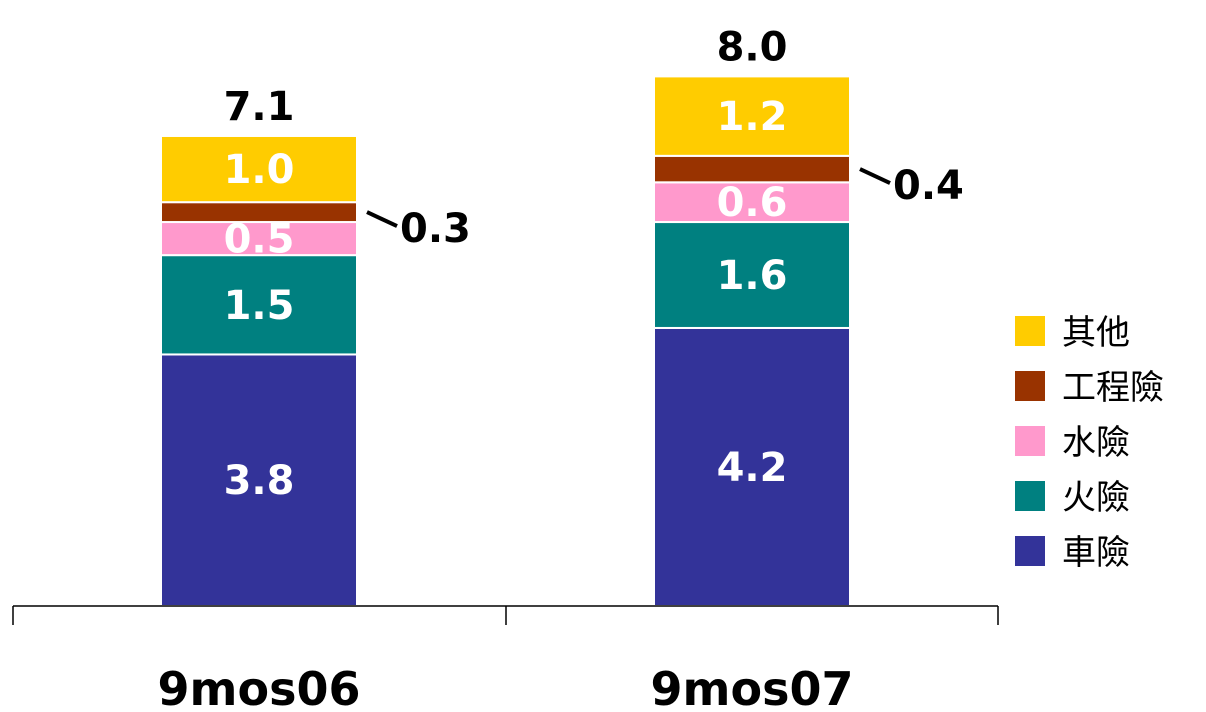  I want to click on category-label-9mos07: 9mos07, so click(752, 687).